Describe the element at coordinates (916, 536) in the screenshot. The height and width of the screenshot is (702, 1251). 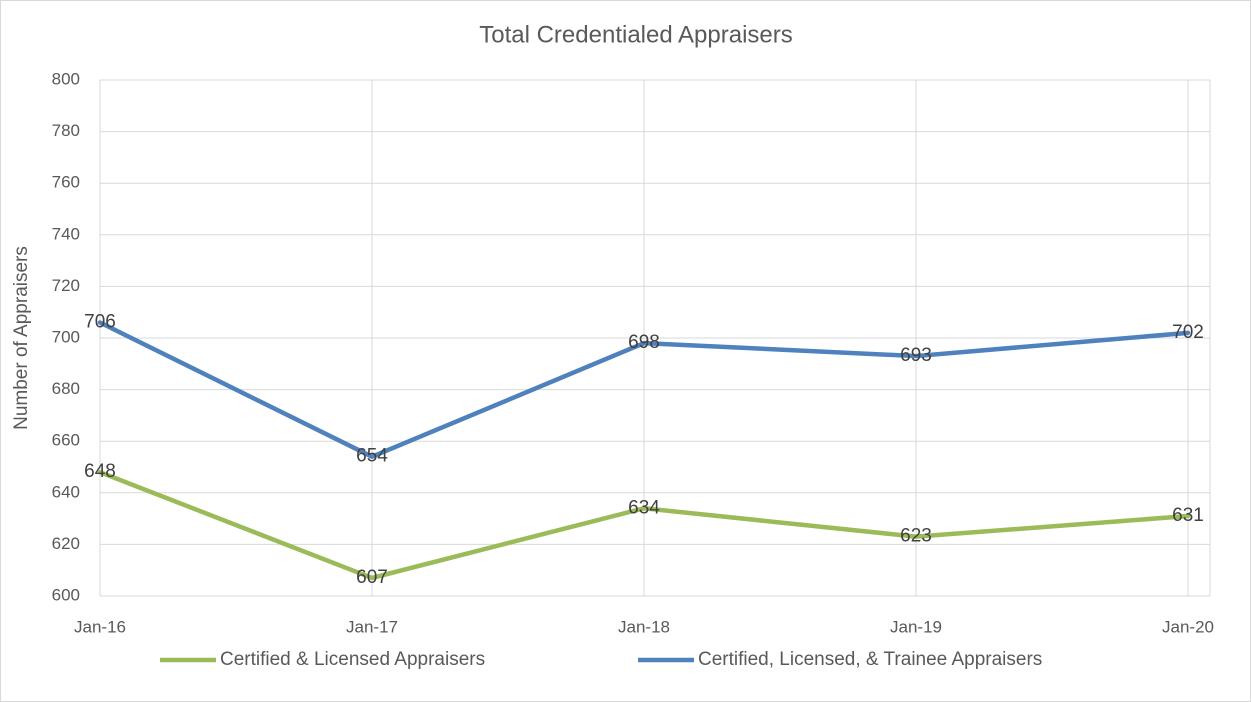
I see `data-label: 623` at that location.